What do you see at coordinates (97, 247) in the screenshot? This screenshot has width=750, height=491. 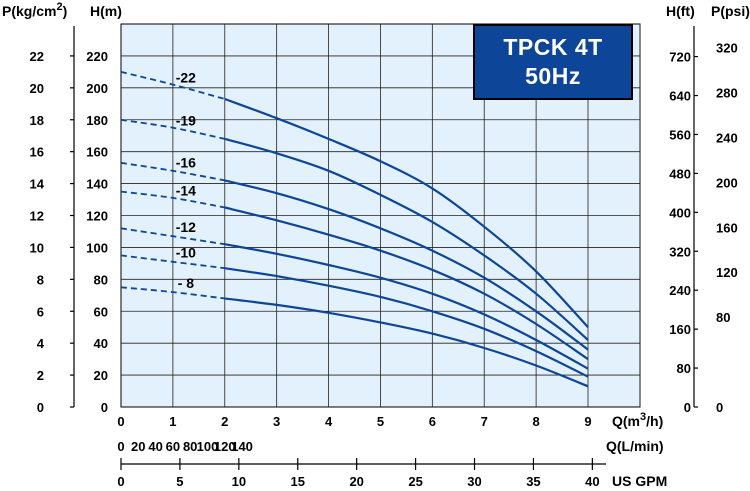 I see `y-tick-label-h-m: 100` at bounding box center [97, 247].